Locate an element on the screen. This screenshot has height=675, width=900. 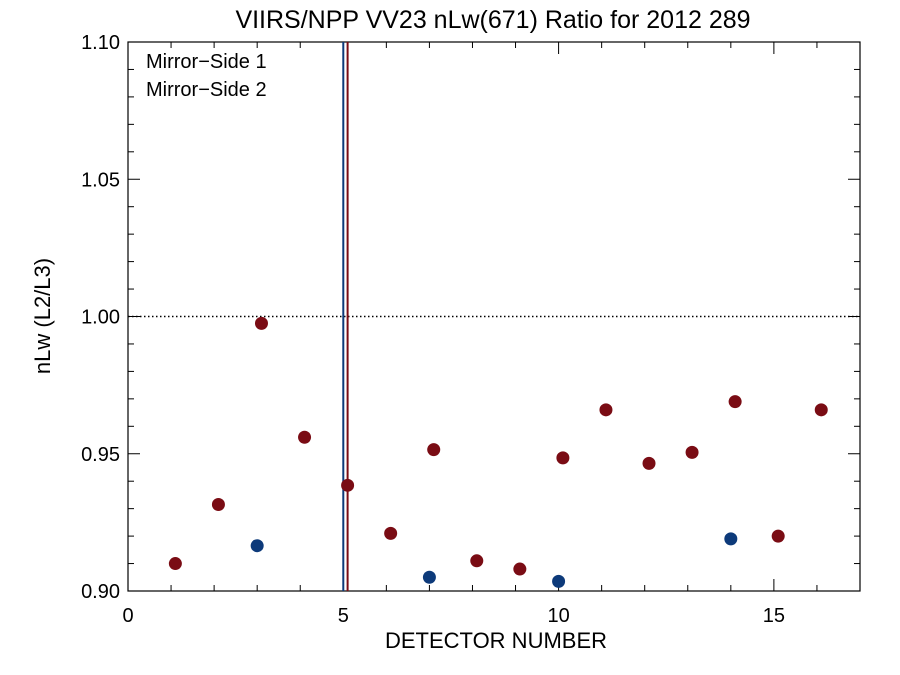
legend-item-mirror-side-2: Mirror−Side 2 is located at coordinates (206, 90).